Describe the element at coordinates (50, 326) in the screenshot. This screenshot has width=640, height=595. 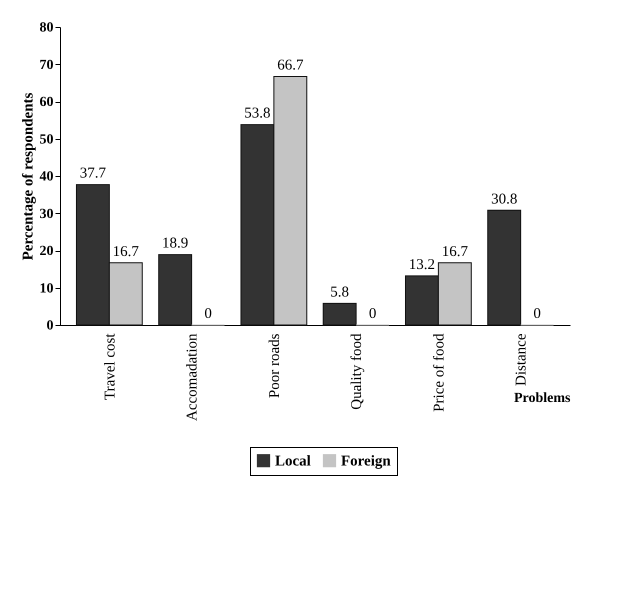
I see `y-tick-label: 0` at that location.